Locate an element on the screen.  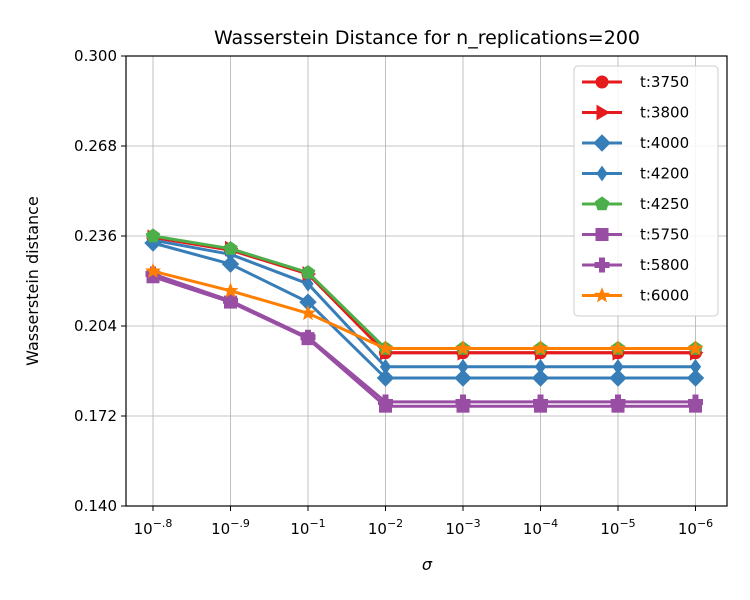
x-tick-label: 10⁻³ is located at coordinates (462, 527).